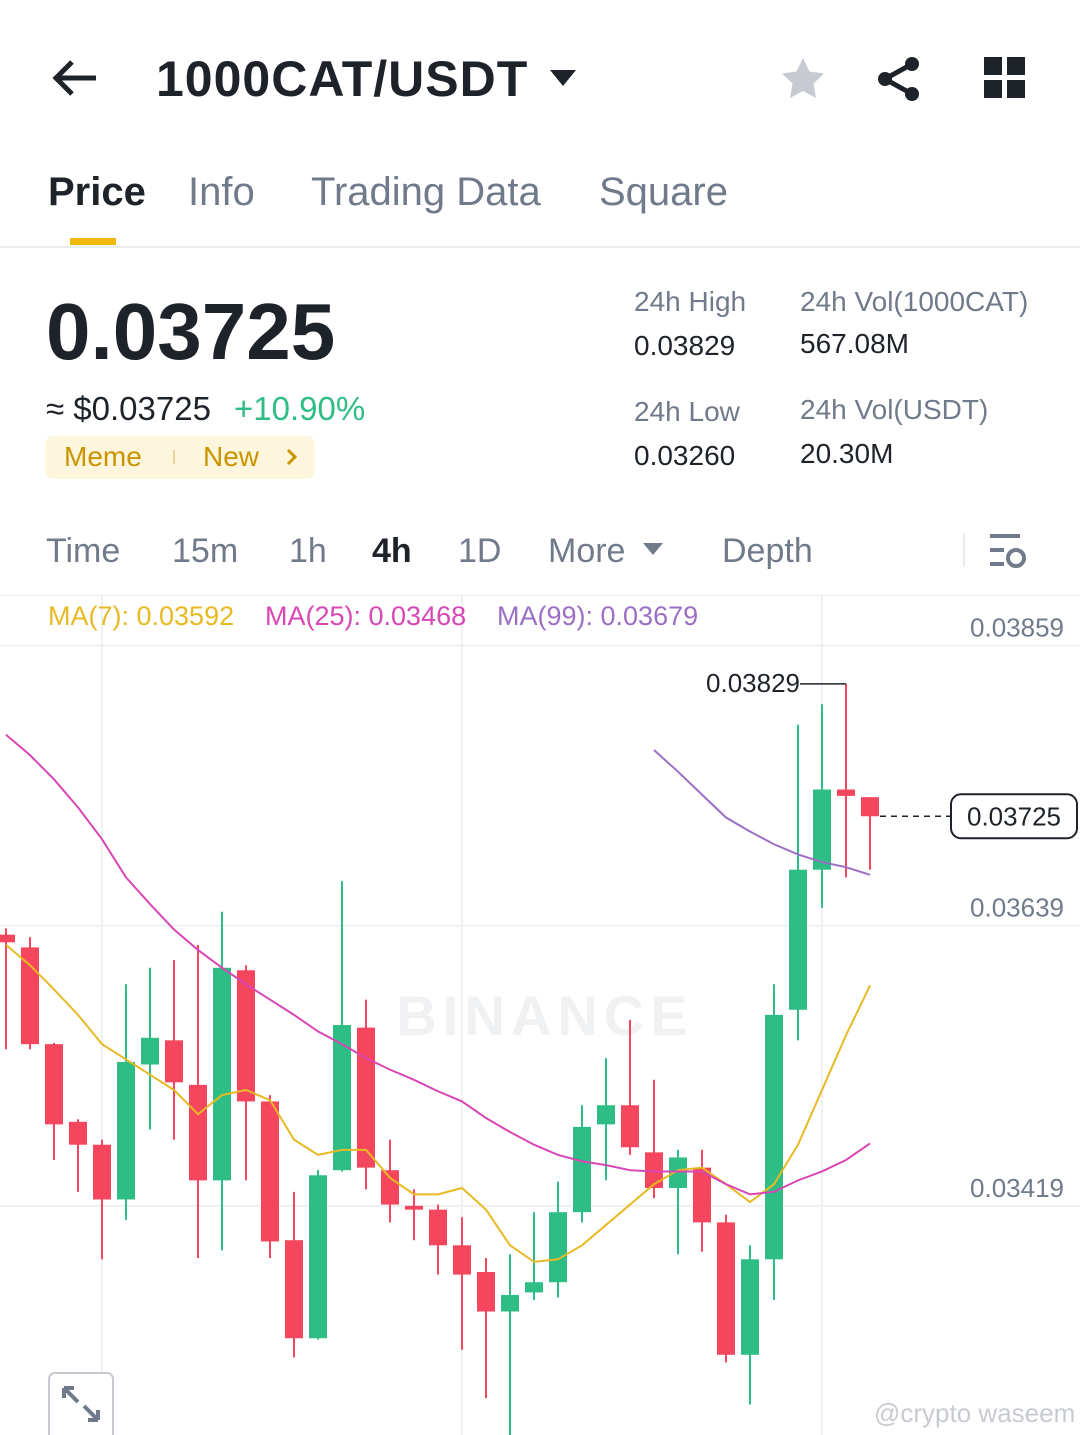 This screenshot has width=1080, height=1435. Describe the element at coordinates (690, 301) in the screenshot. I see `stat-label: 24h High` at that location.